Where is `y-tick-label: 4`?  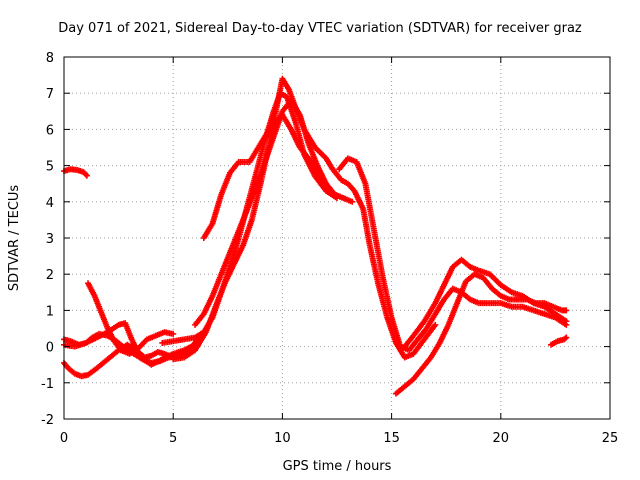 y-tick-label: 4 is located at coordinates (50, 203).